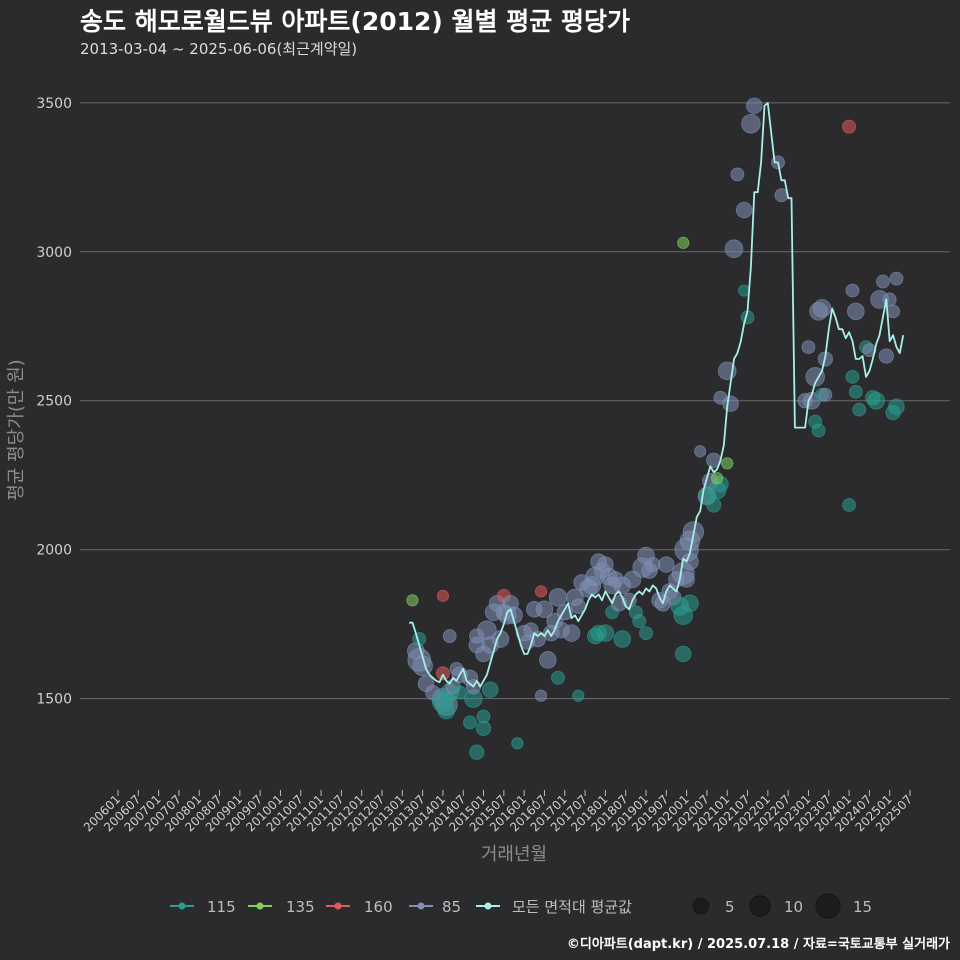  I want to click on legend-swatch-dot-s85, so click(421, 906).